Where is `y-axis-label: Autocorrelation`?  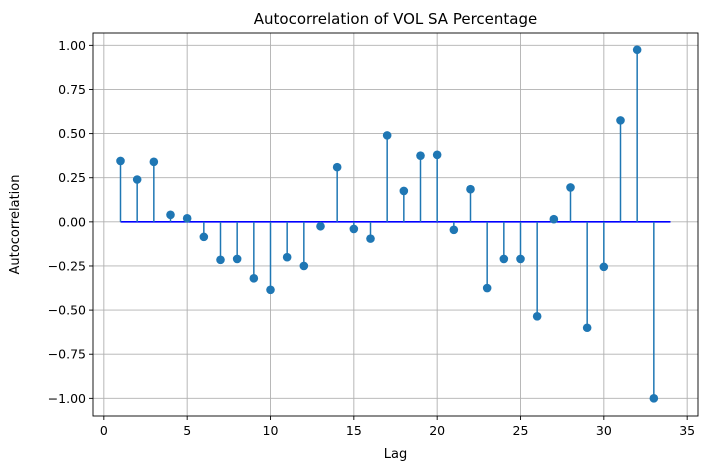
y-axis-label: Autocorrelation is located at coordinates (15, 225).